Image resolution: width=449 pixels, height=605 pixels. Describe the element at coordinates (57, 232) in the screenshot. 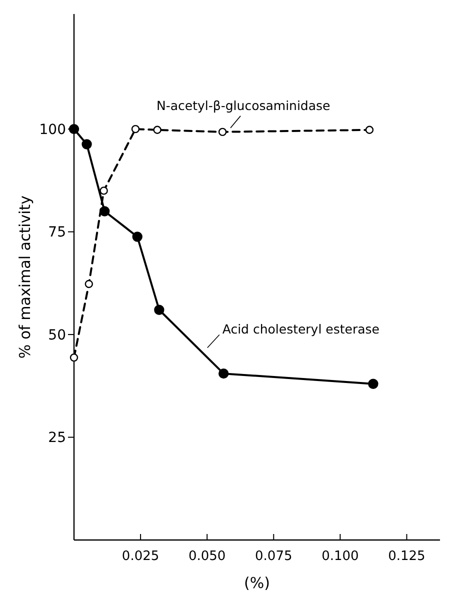

I see `y-tick-label: 75` at that location.